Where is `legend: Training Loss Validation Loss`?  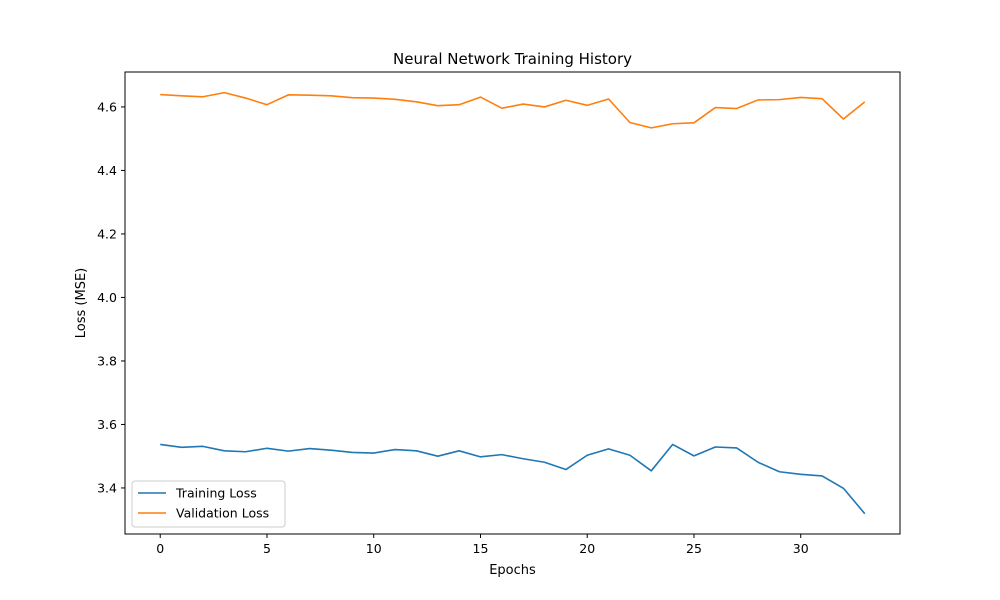
legend: Training Loss Validation Loss is located at coordinates (208, 504).